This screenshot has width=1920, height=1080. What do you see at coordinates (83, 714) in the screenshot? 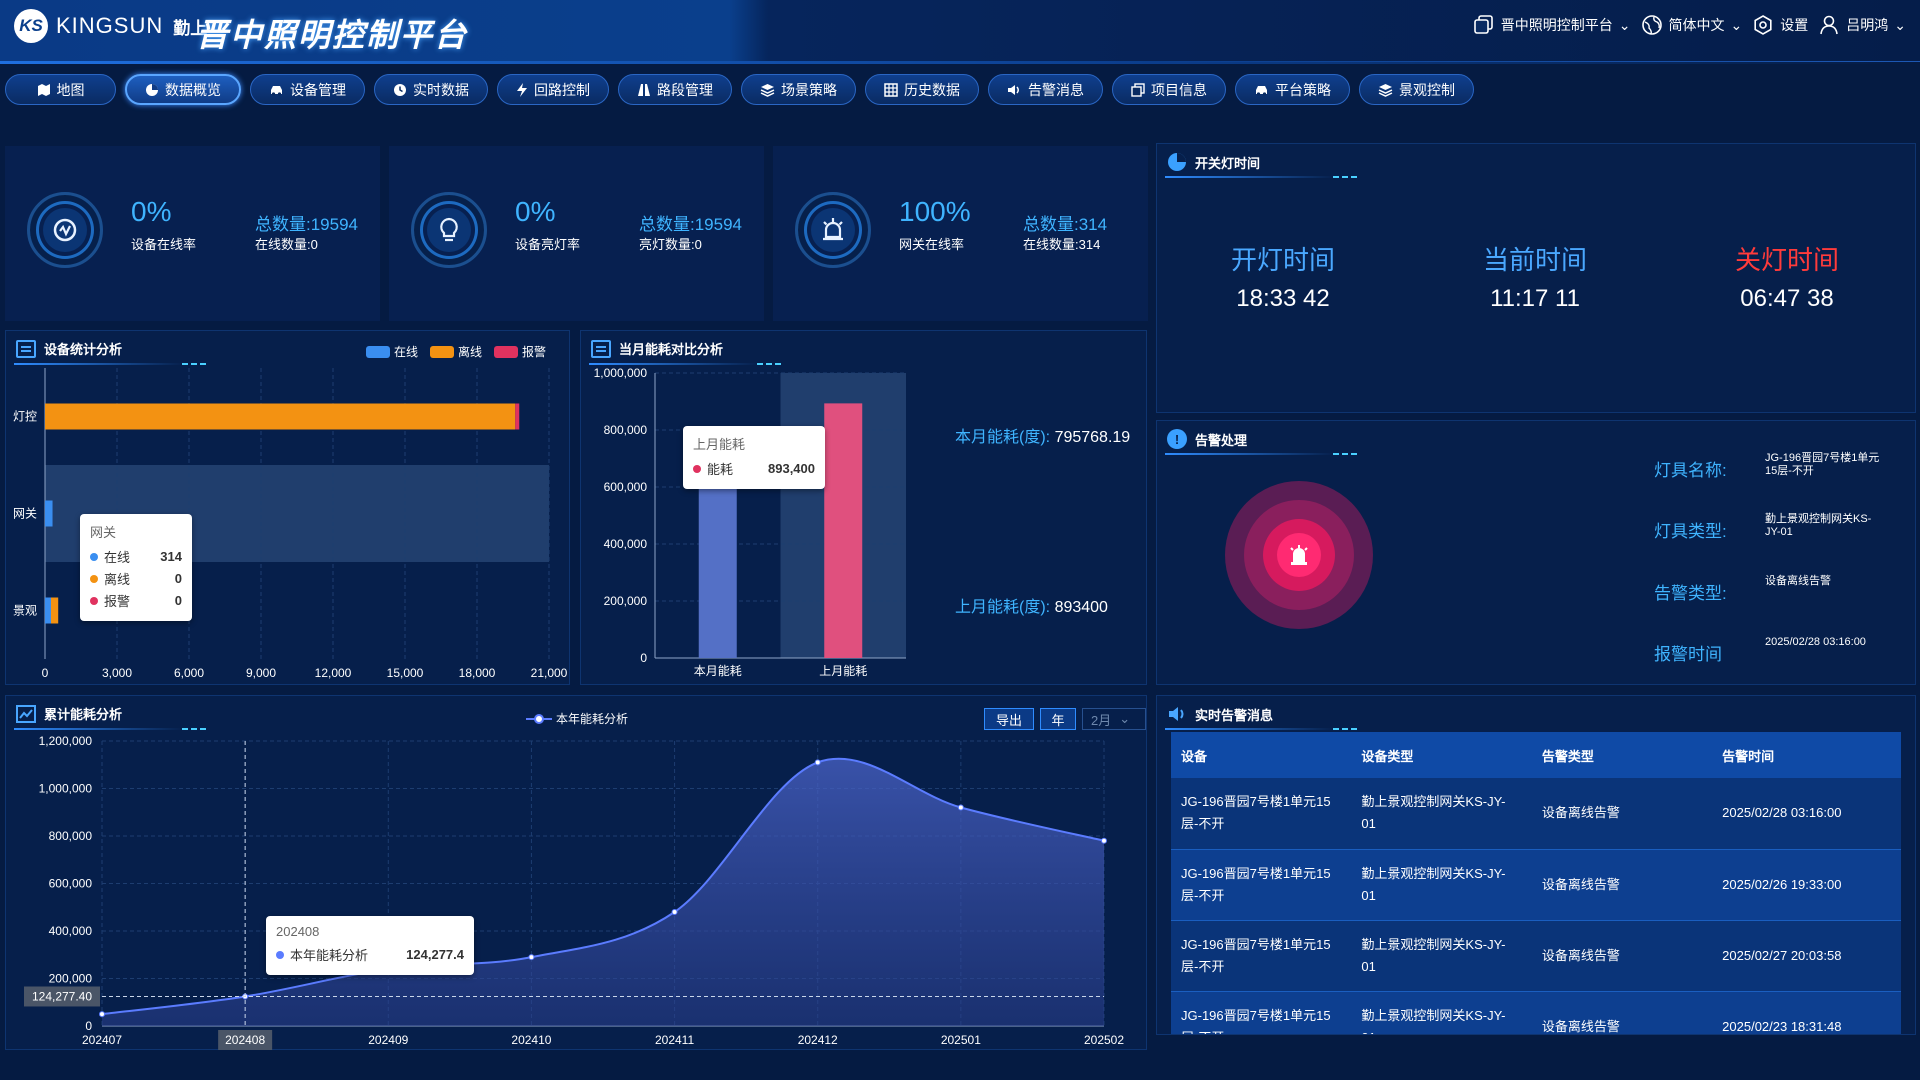
I see `panel-title: 累计能耗分析` at bounding box center [83, 714].